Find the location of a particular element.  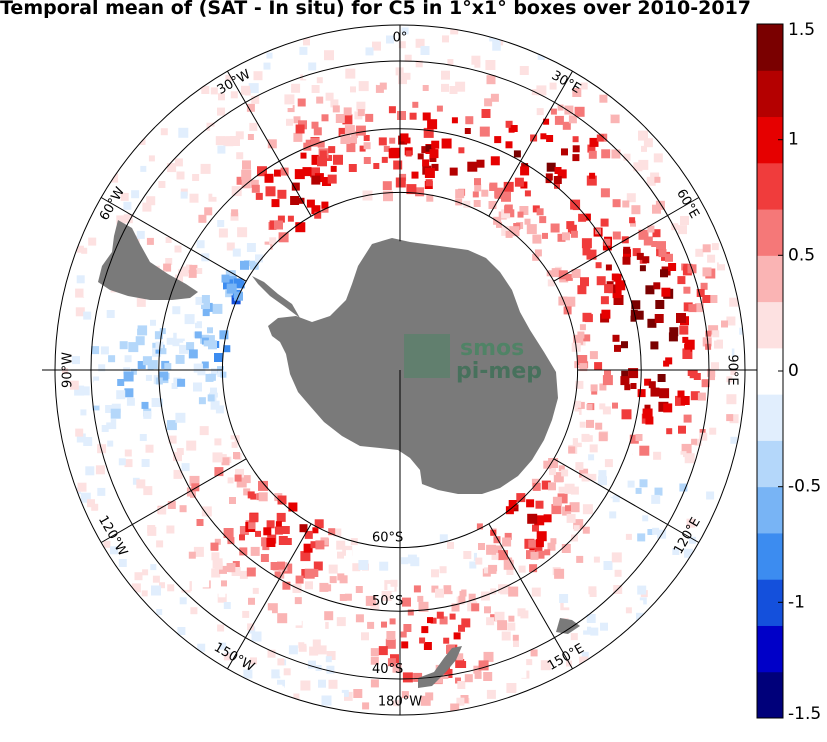

watermark-logo: smos pi-mep is located at coordinates (473, 359).